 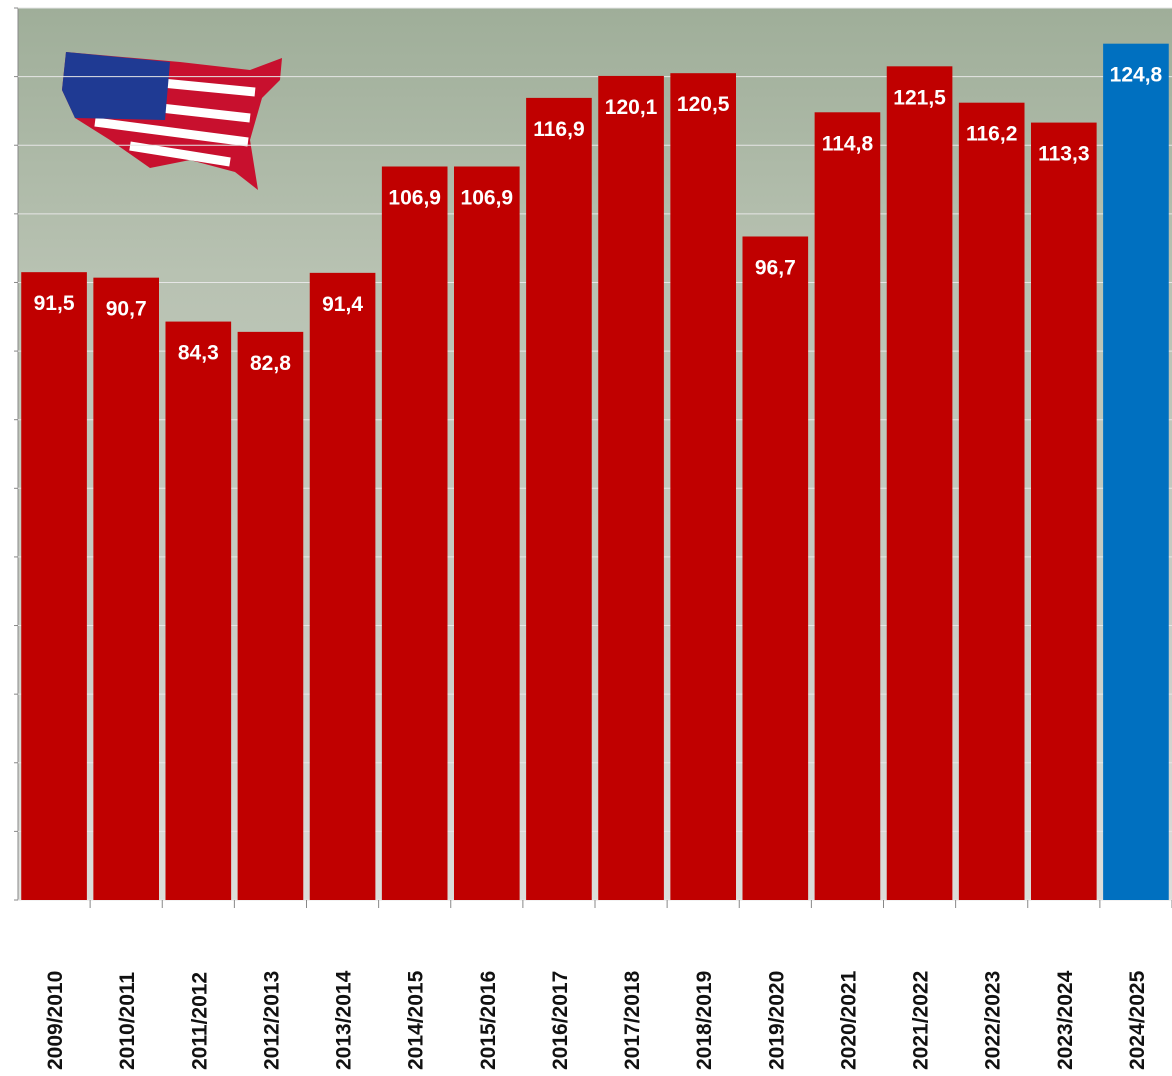 What do you see at coordinates (271, 1020) in the screenshot?
I see `x-tick-label: 2012/2013` at bounding box center [271, 1020].